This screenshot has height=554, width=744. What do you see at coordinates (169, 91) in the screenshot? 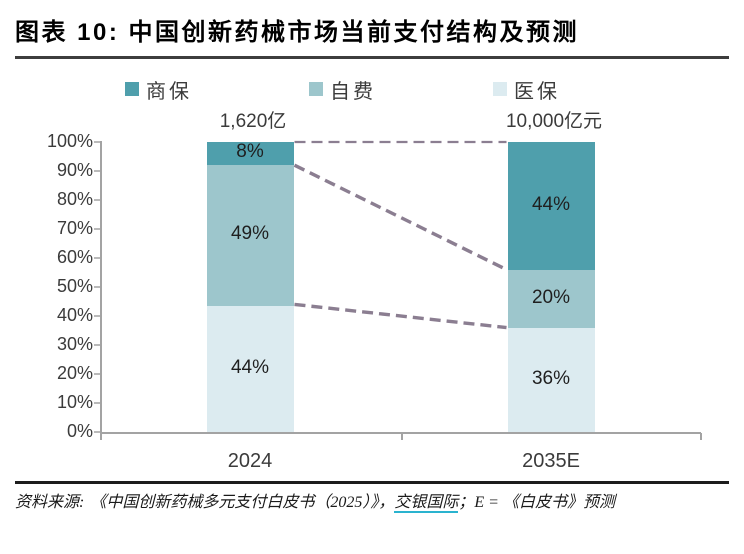
I see `legend-label-shangbao: 商保` at bounding box center [169, 91].